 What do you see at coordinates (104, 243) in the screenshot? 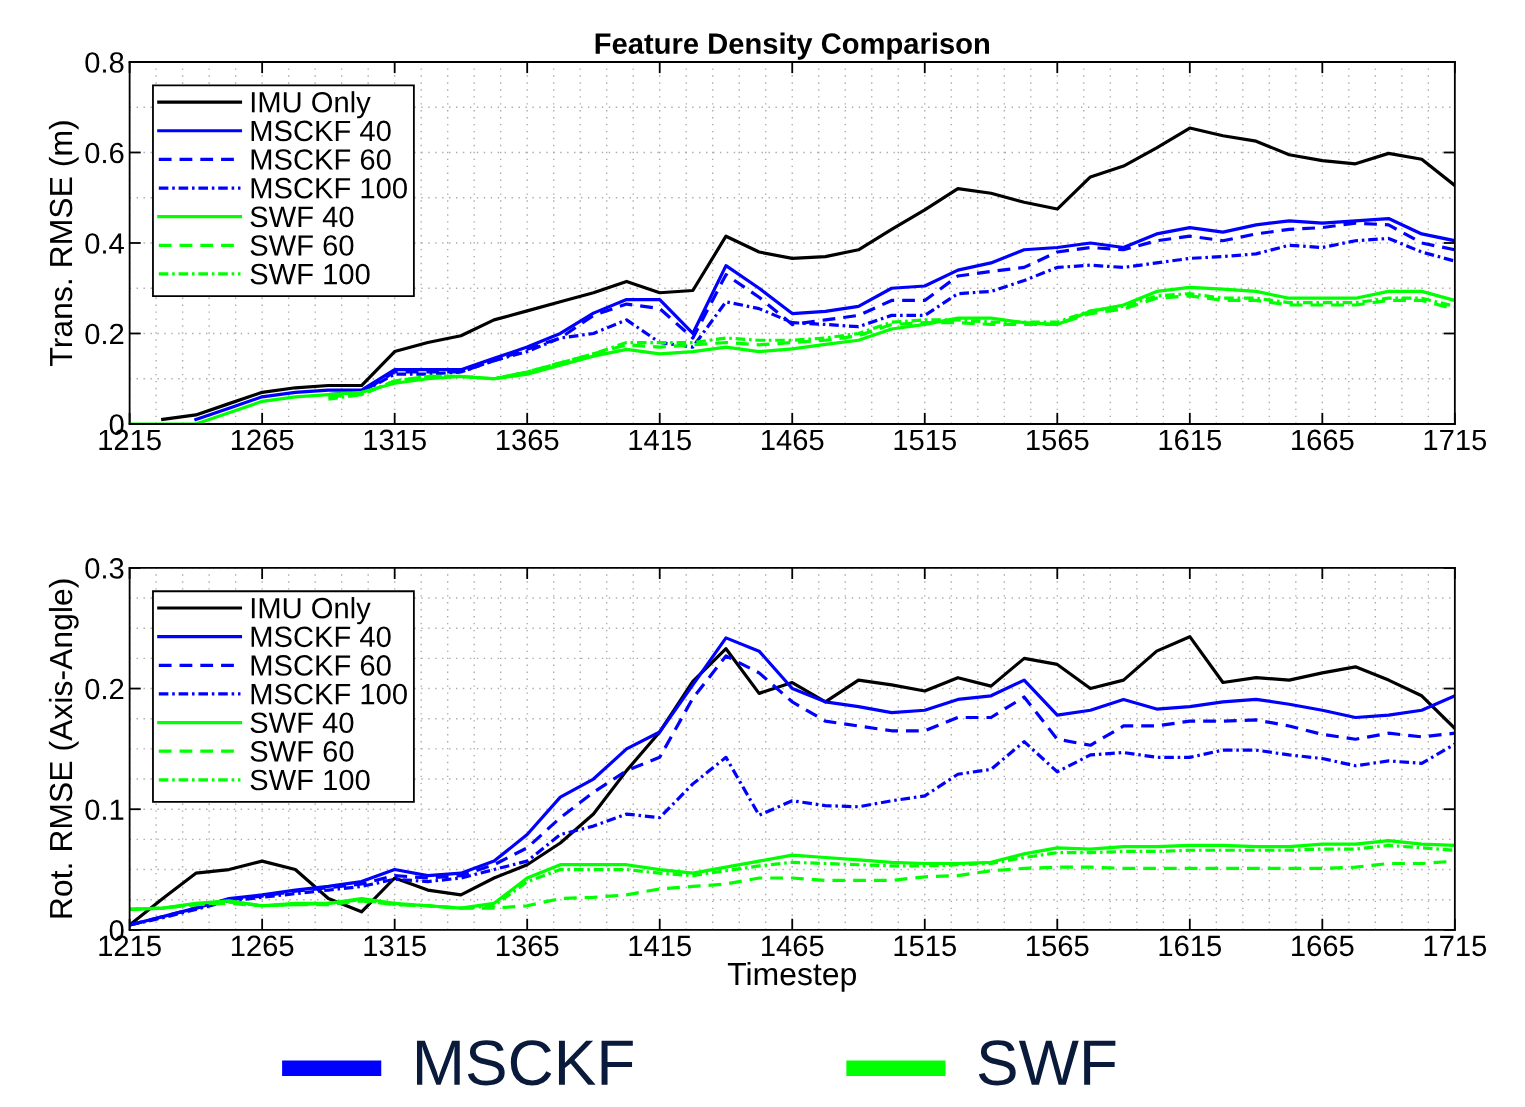
I see `y-tick-label: 0.4` at bounding box center [104, 243].